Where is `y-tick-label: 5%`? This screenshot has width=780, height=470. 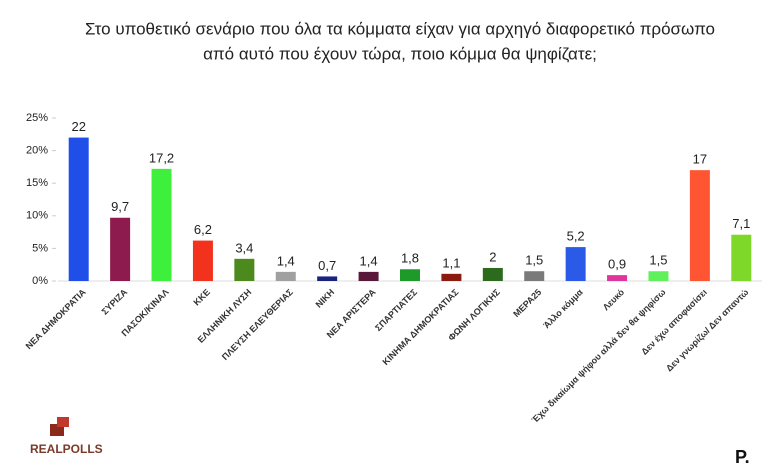 y-tick-label: 5% is located at coordinates (40, 248).